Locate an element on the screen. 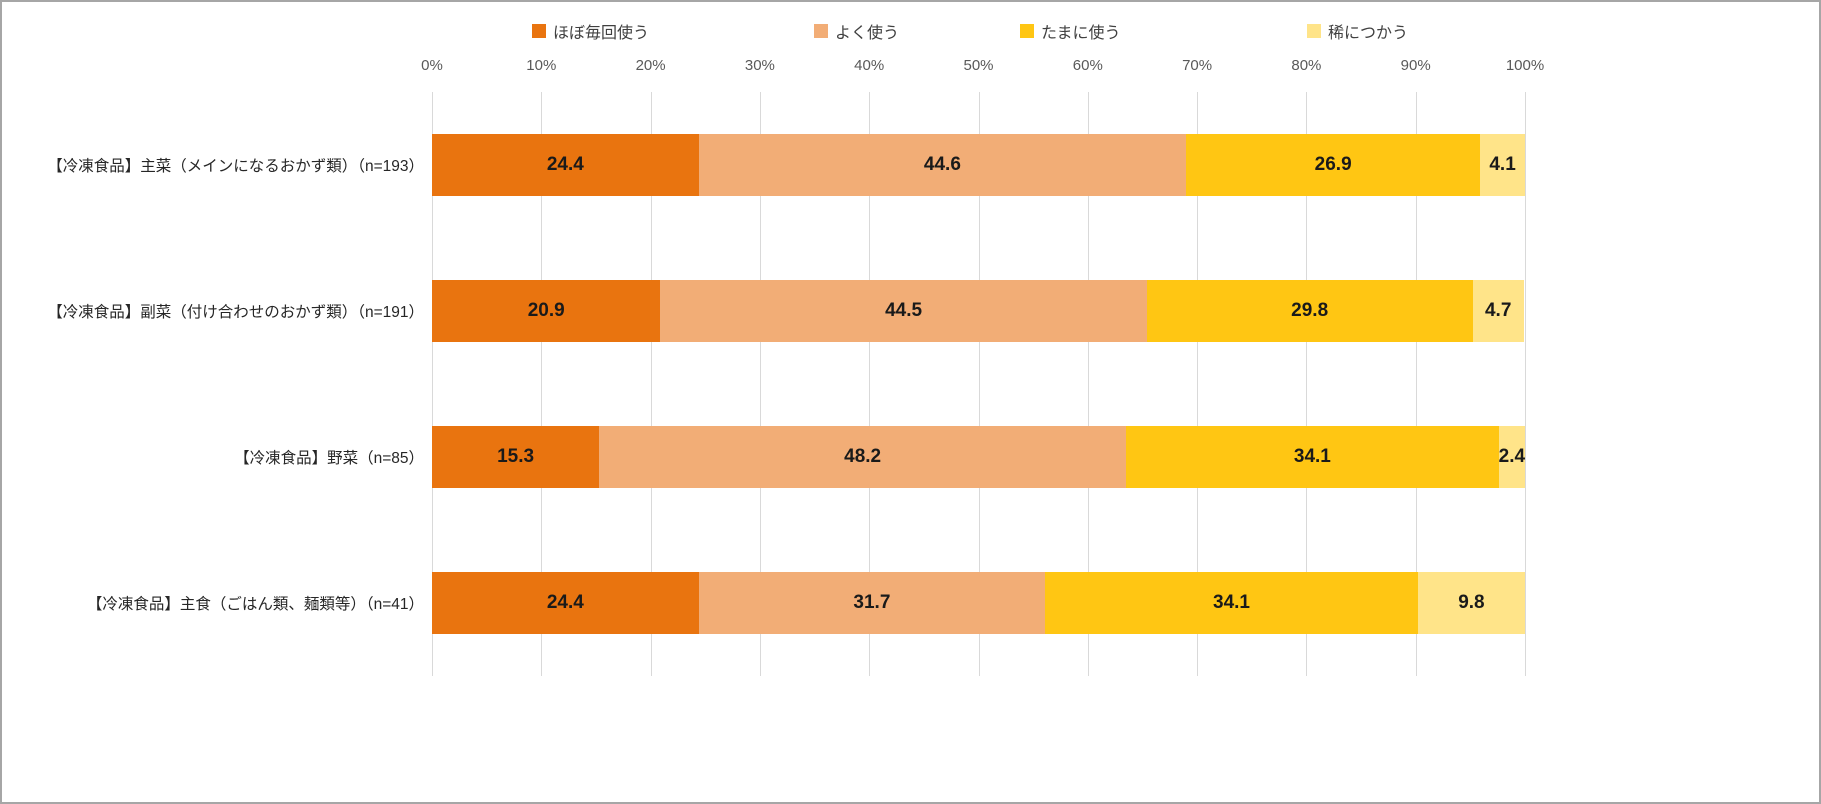  bar-segment: 31.7 is located at coordinates (872, 603).